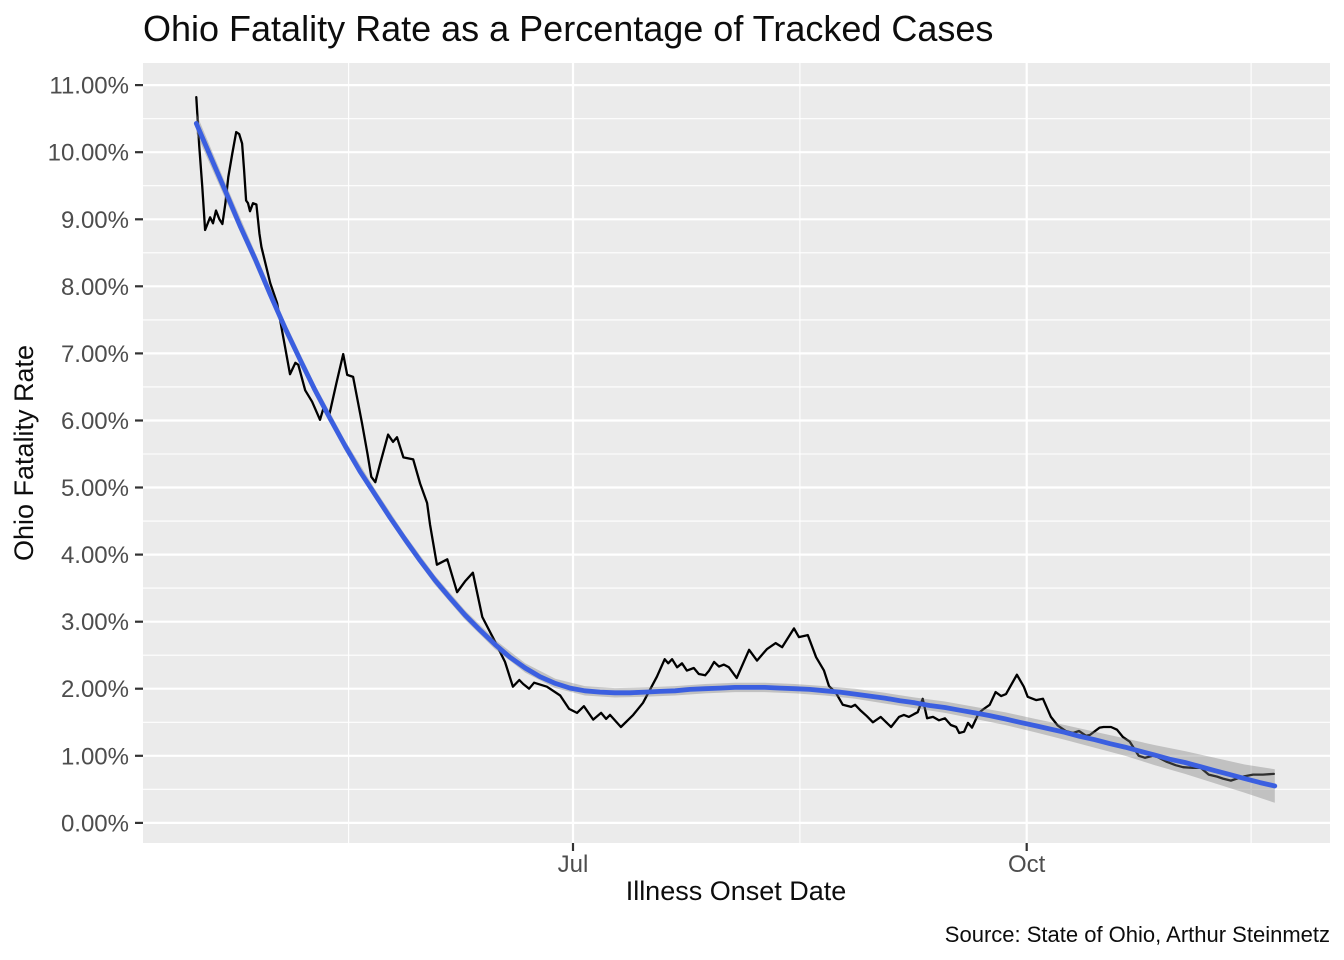  I want to click on y-tick-label: 9.00%, so click(95, 220).